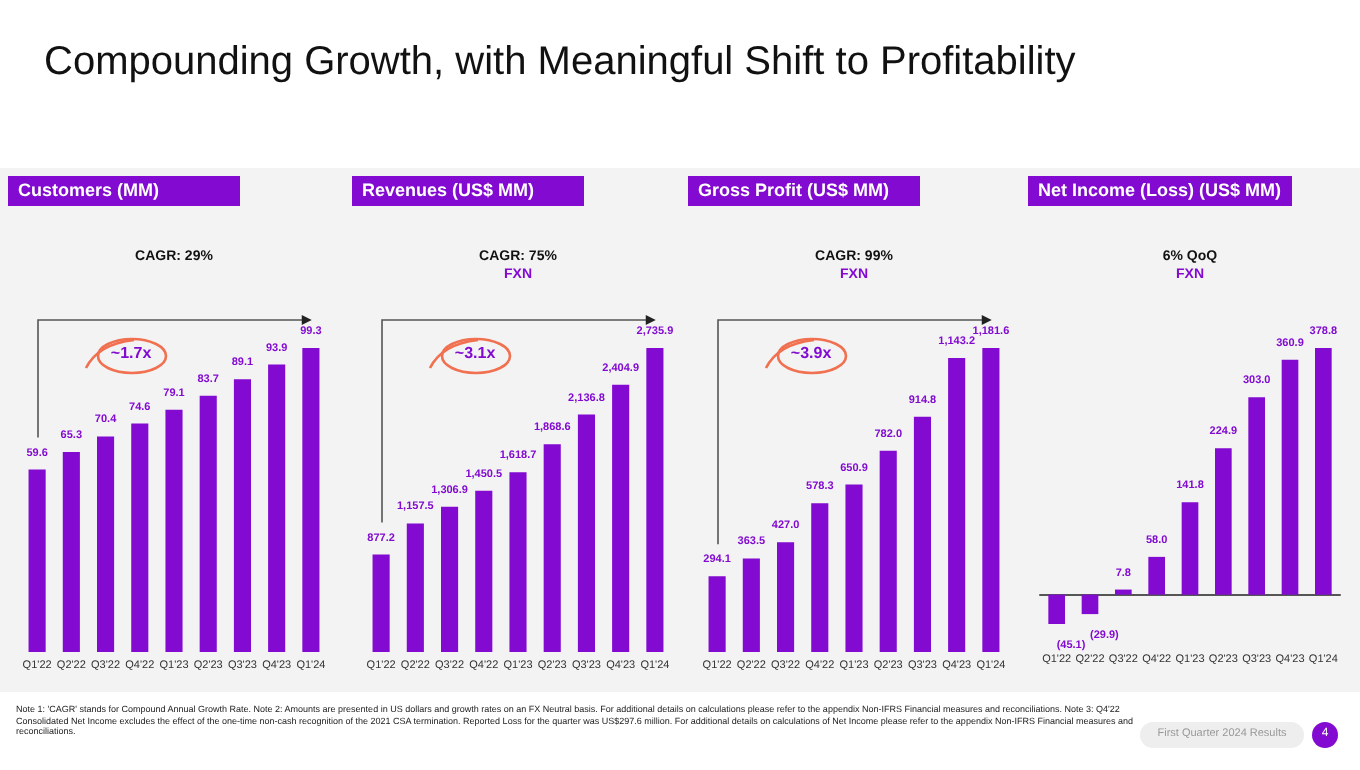 This screenshot has width=1360, height=770. Describe the element at coordinates (124, 191) in the screenshot. I see `chart-title: Customers (MM)` at that location.